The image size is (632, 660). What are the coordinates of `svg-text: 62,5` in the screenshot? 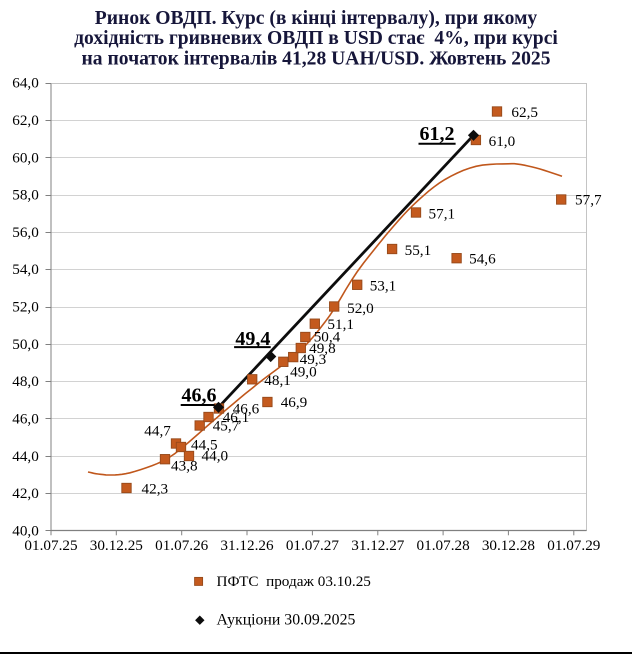 It's located at (524, 112).